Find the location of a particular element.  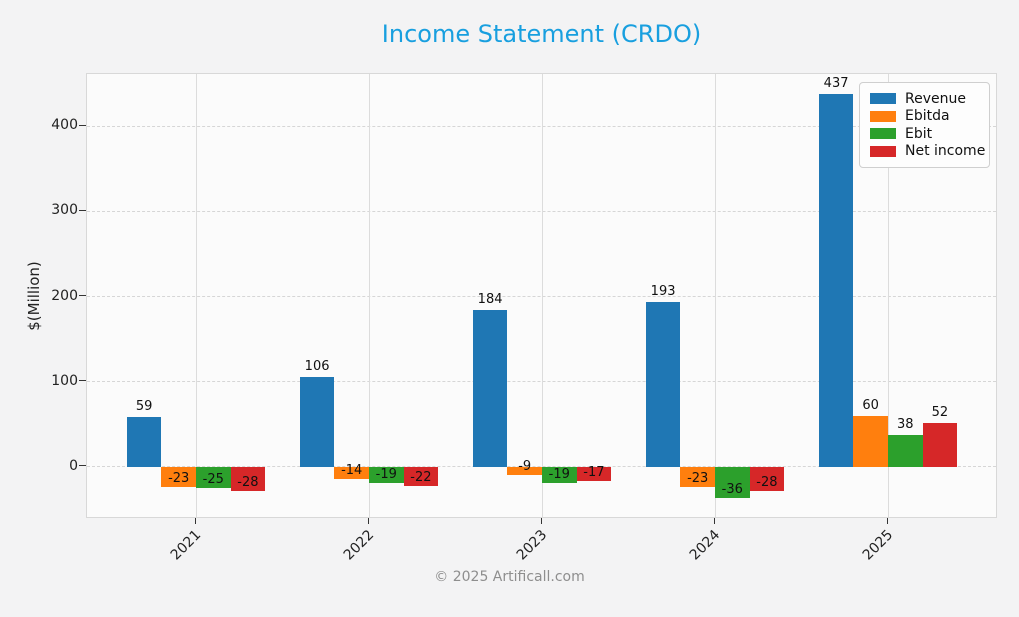

bar-label-ebit-2021: -25 is located at coordinates (213, 480).